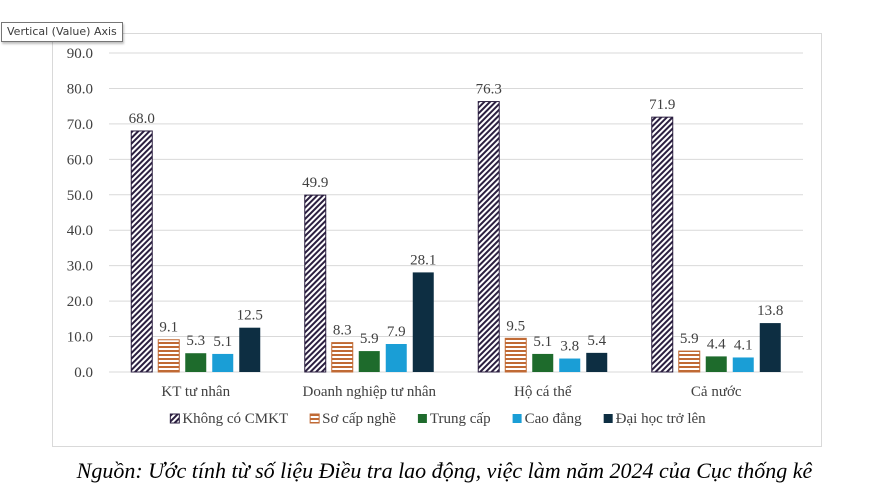 The image size is (889, 495). Describe the element at coordinates (80, 213) in the screenshot. I see `y-axis-tick-labels: 0.0 10.0 20.0 30.0 40.0 50.0 60.0 70.0 80.0 90.0` at that location.